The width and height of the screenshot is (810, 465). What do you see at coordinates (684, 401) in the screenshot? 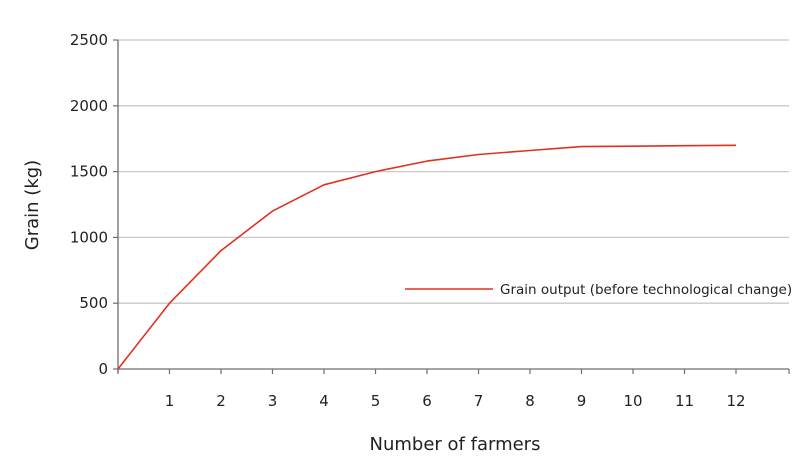
I see `x-tick-label: 11` at bounding box center [684, 401].